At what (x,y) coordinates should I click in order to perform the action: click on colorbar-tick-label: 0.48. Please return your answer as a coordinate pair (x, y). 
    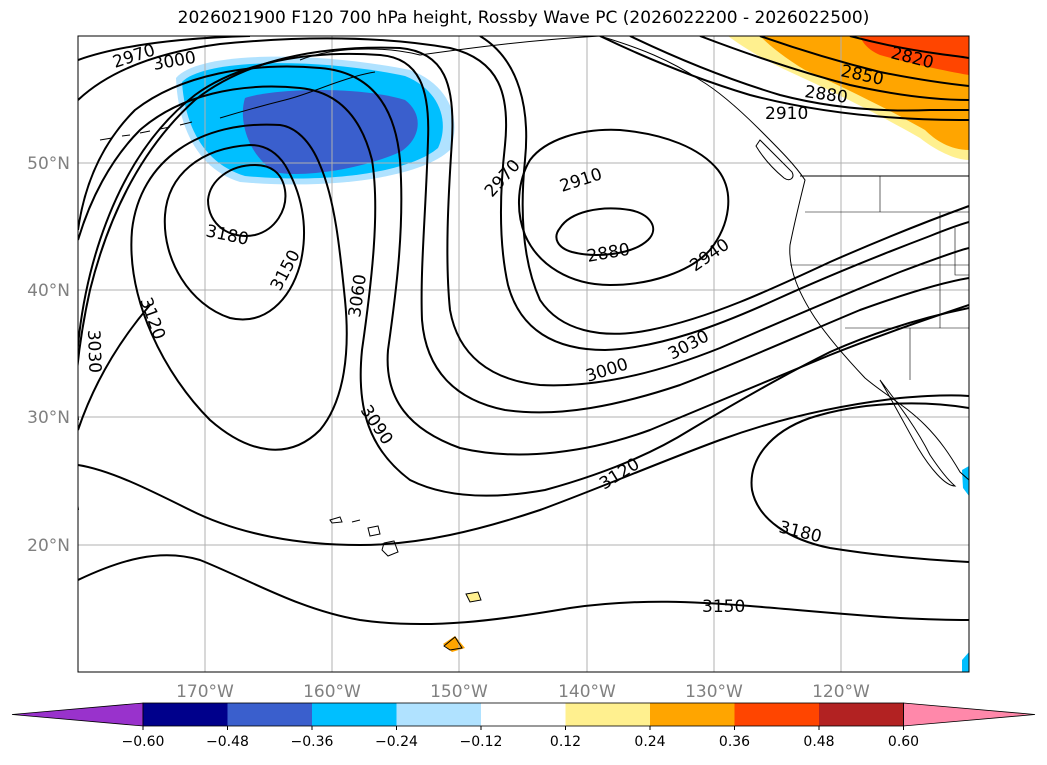
    Looking at the image, I should click on (818, 742).